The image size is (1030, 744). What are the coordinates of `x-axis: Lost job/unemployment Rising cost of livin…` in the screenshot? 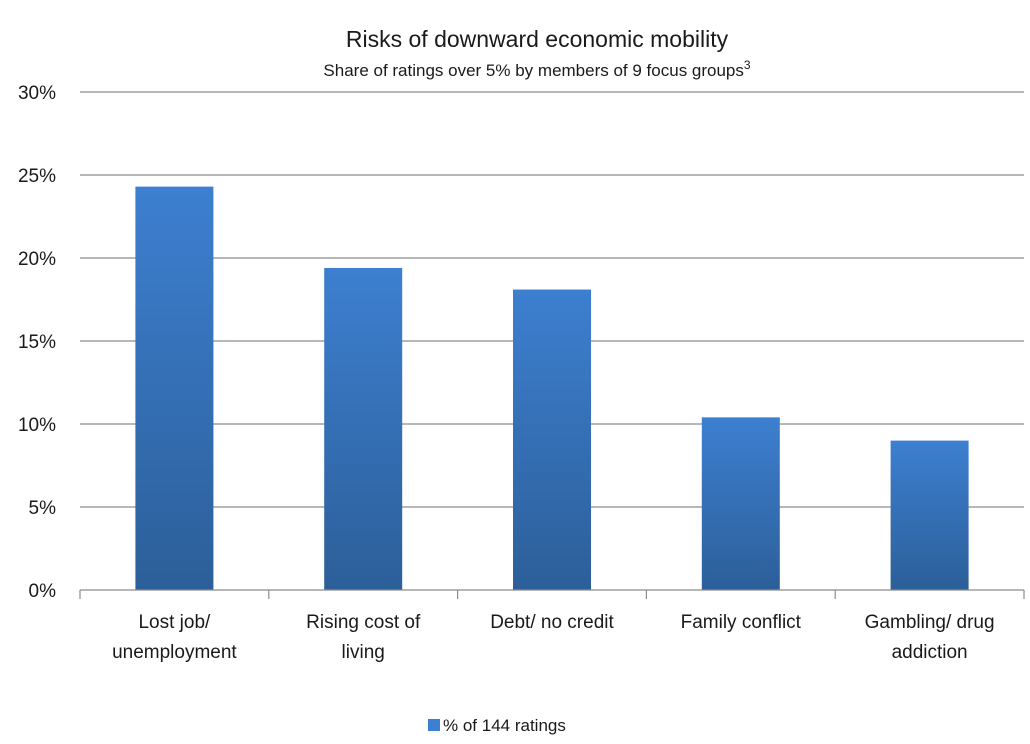 It's located at (552, 626).